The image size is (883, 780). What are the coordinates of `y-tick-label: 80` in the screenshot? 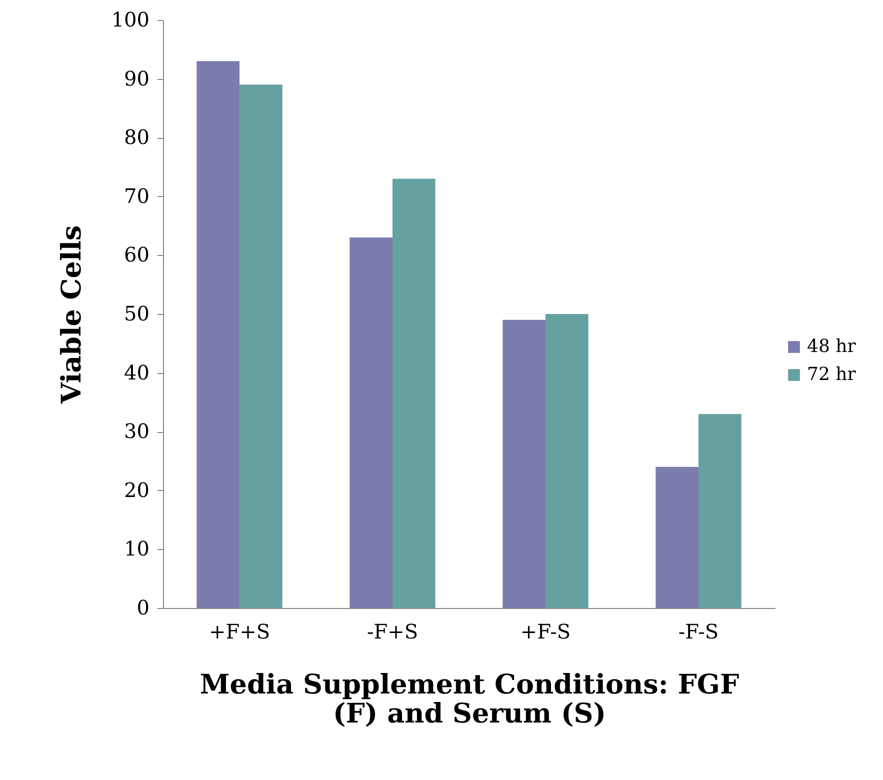 It's located at (137, 137).